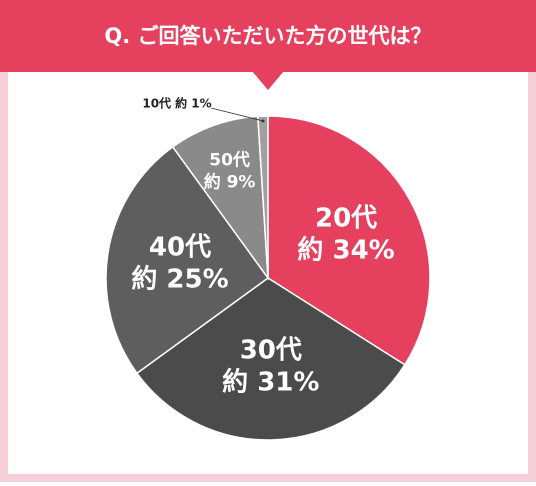 The height and width of the screenshot is (486, 536). What do you see at coordinates (263, 121) in the screenshot?
I see `leader-dot` at bounding box center [263, 121].